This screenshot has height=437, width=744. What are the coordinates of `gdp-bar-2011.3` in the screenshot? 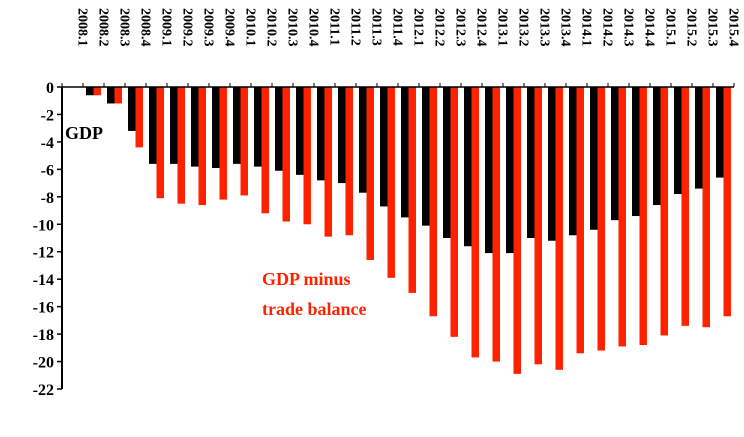 It's located at (363, 140).